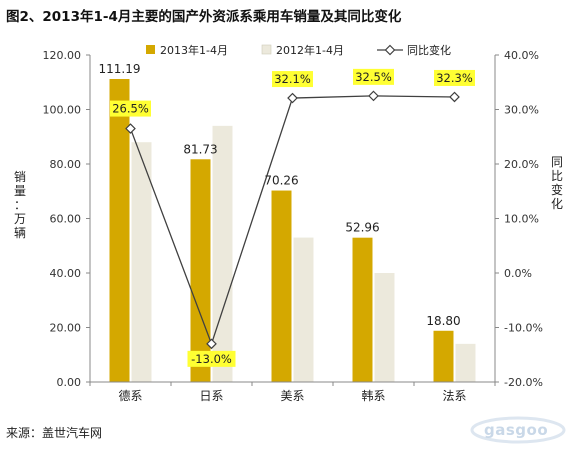  Describe the element at coordinates (523, 382) in the screenshot. I see `y-tick-right: -20.0%` at that location.